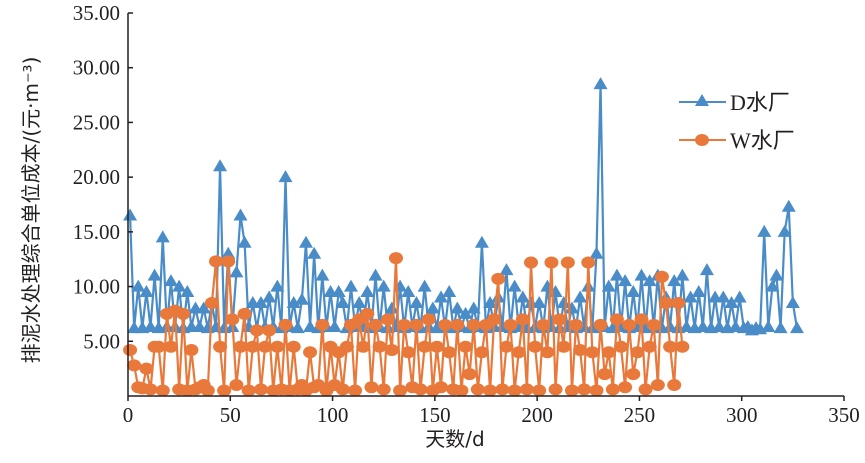  Describe the element at coordinates (702, 100) in the screenshot. I see `triangle-marker-icon` at that location.